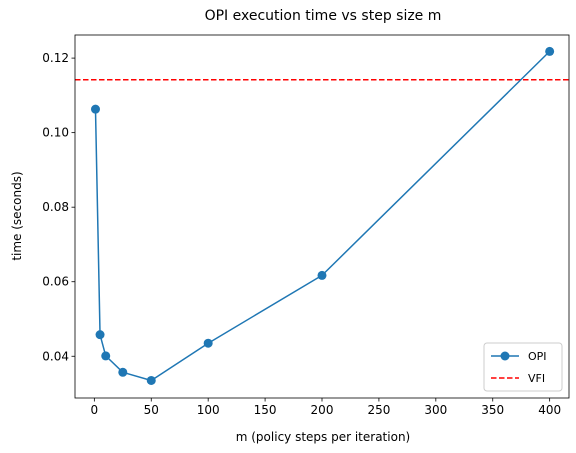 The height and width of the screenshot is (453, 576). What do you see at coordinates (265, 410) in the screenshot?
I see `x-tick-label: 150` at bounding box center [265, 410].